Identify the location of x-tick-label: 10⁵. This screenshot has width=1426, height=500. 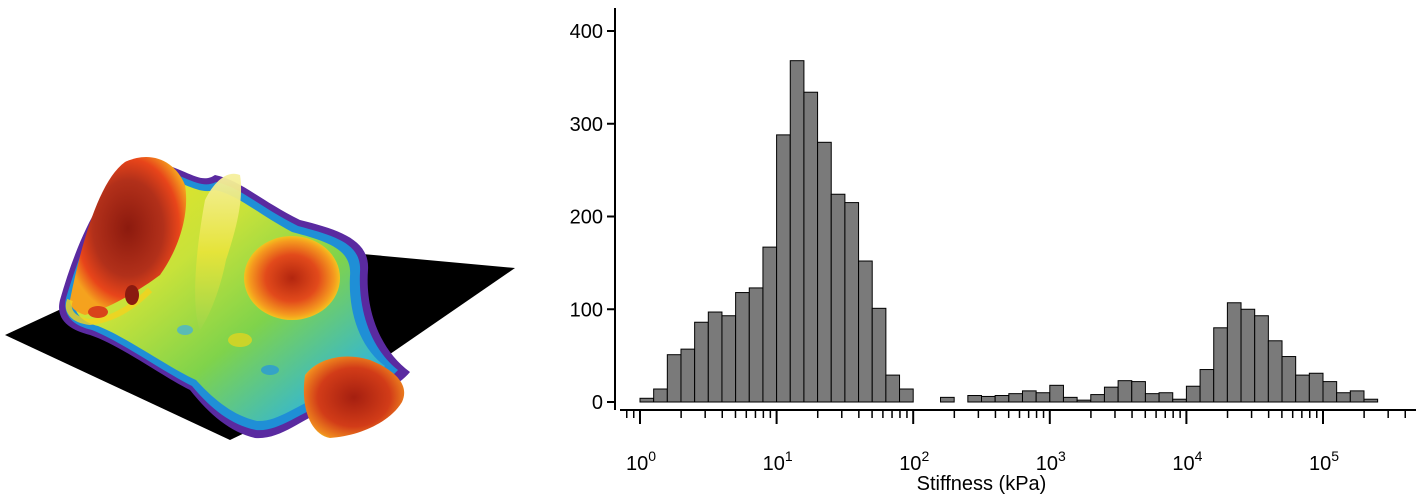
(1324, 461).